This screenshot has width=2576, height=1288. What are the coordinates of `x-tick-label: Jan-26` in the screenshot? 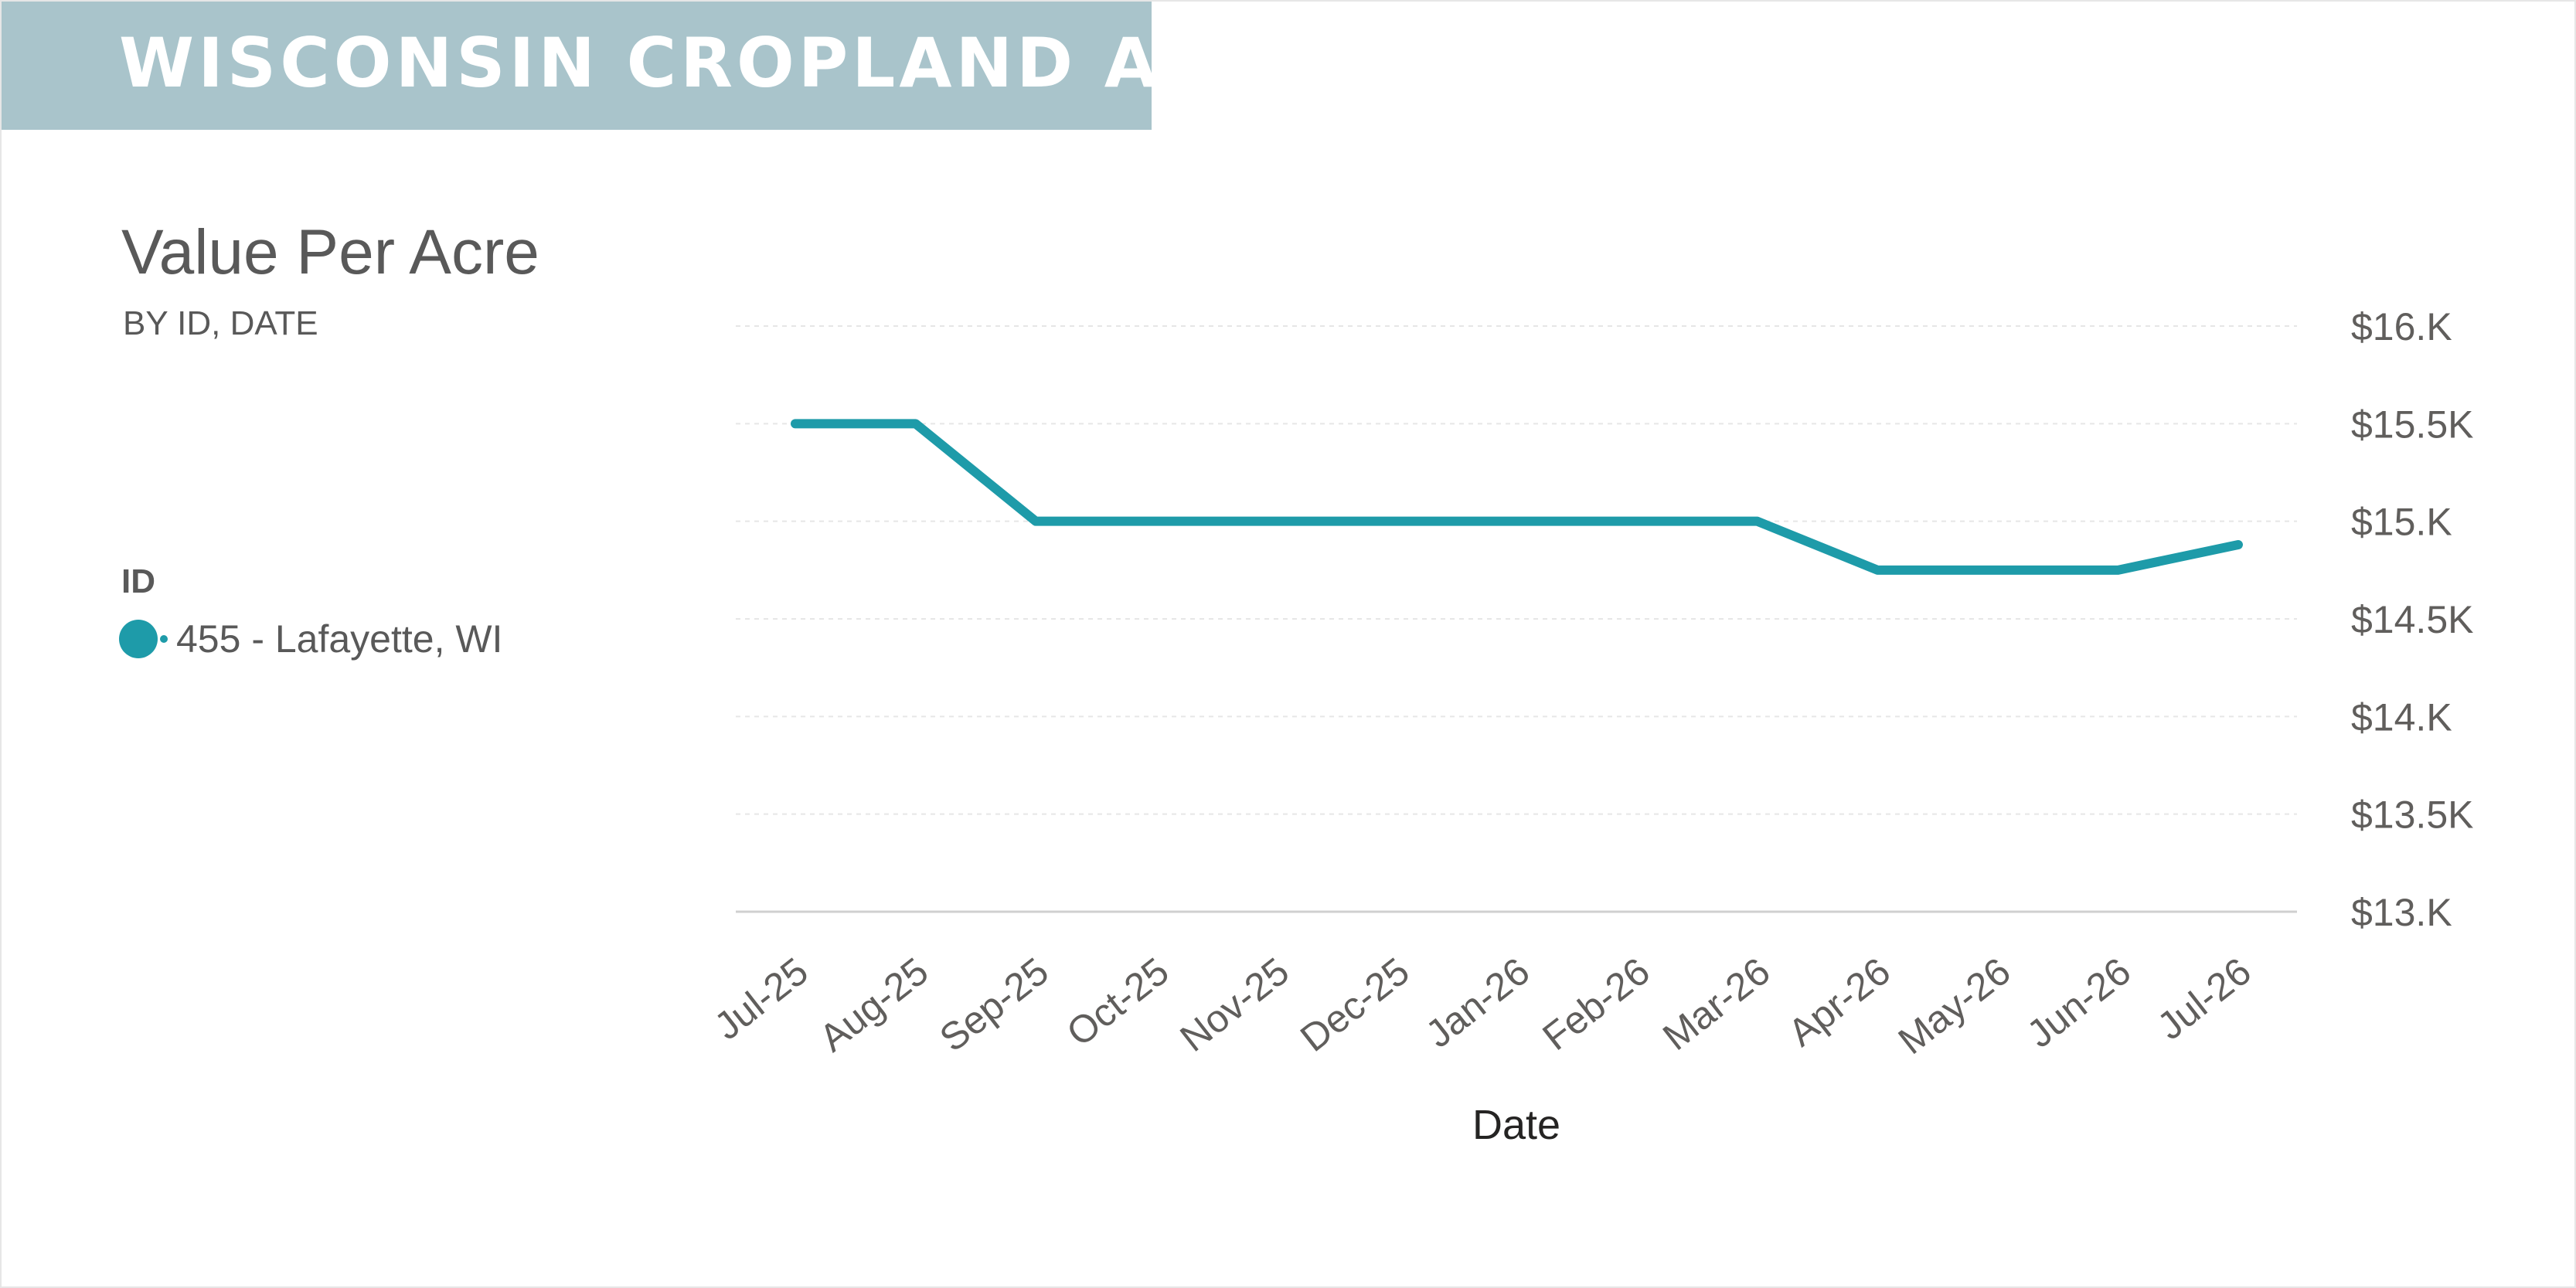 It's located at (1477, 1003).